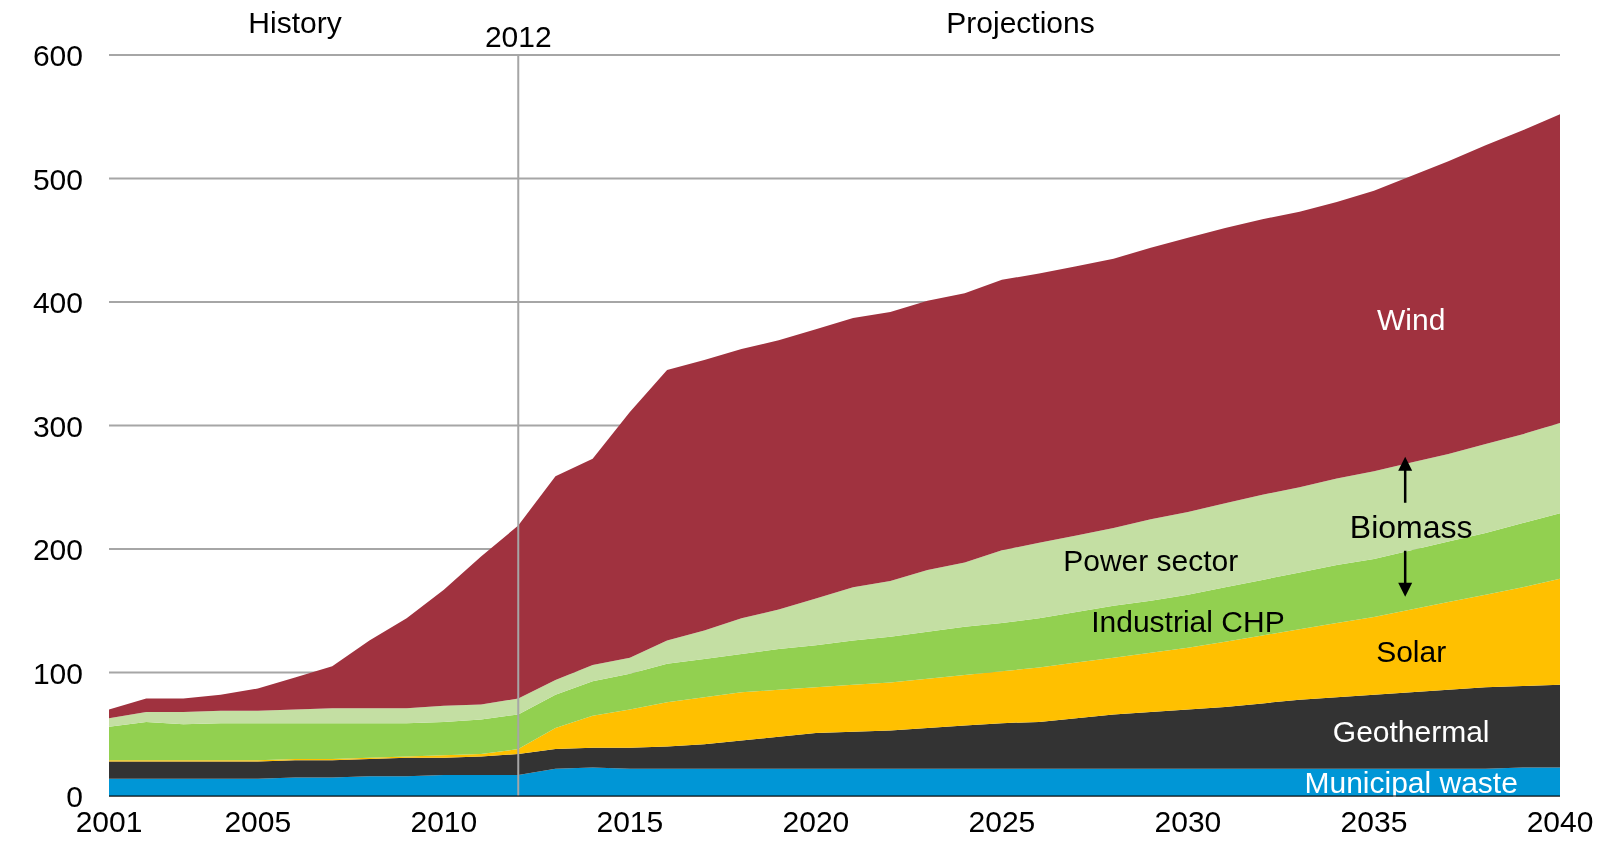 The image size is (1610, 856). I want to click on x-tick-label: 2020, so click(816, 821).